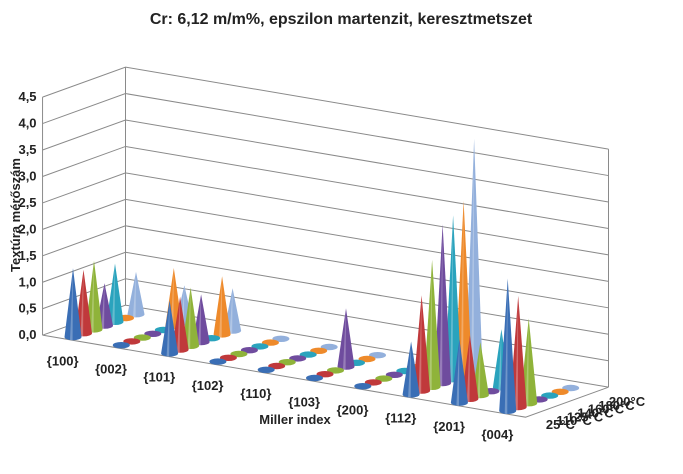 This screenshot has height=474, width=683. I want to click on y-tick-label: 3,5, so click(27, 149).